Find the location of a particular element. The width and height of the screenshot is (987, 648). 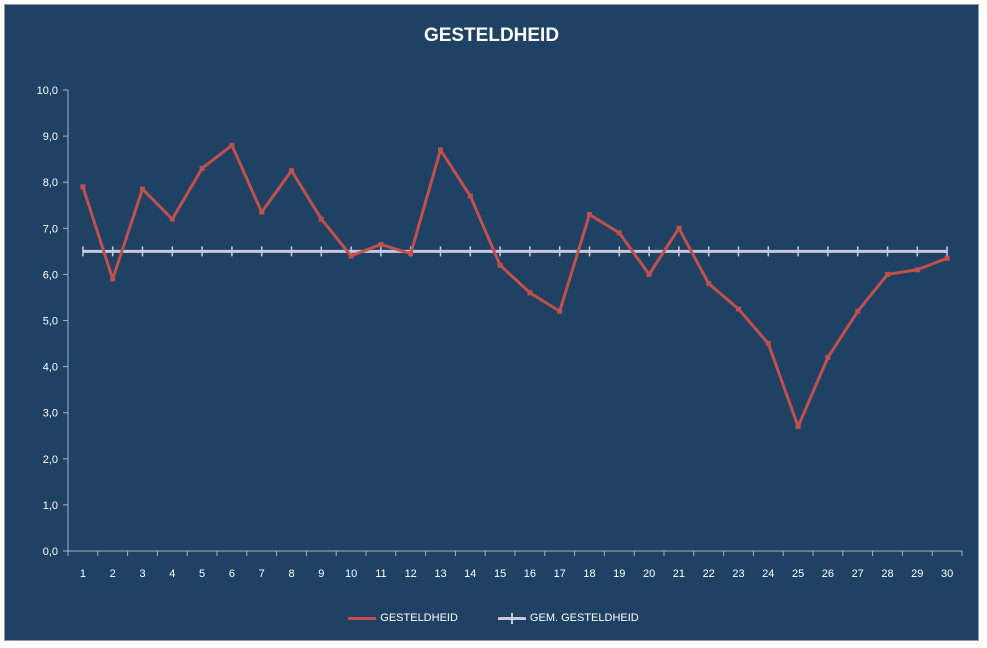

x-tick-label: 20 is located at coordinates (649, 574).